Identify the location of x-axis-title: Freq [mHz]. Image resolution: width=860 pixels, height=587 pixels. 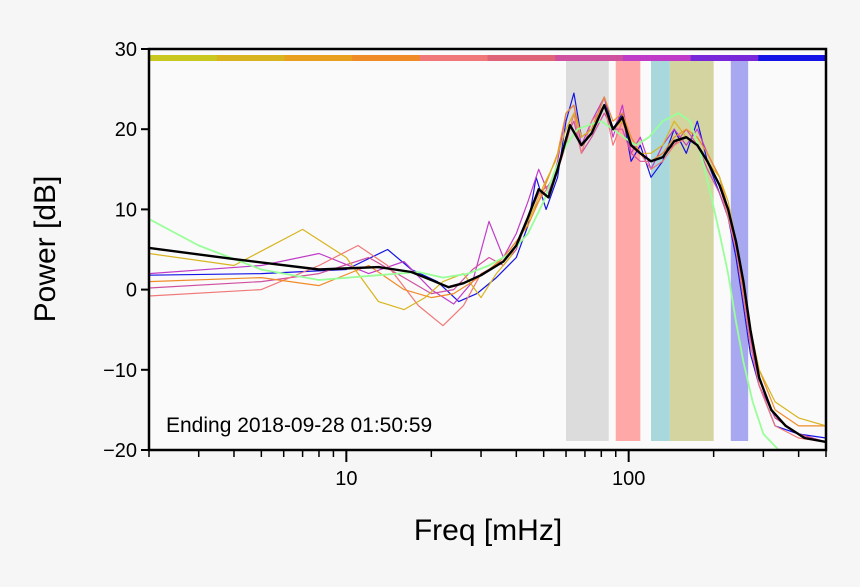
(488, 530).